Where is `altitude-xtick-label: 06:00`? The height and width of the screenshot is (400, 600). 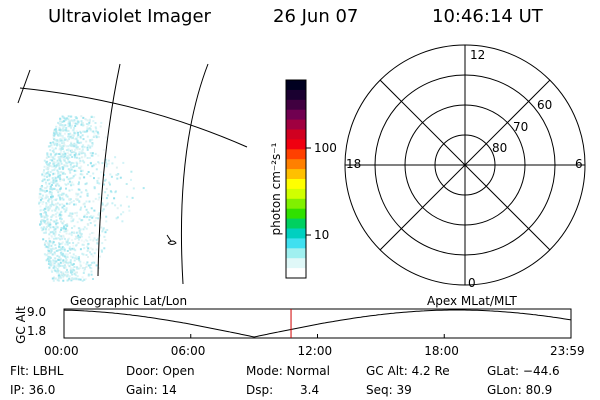 altitude-xtick-label: 06:00 is located at coordinates (188, 351).